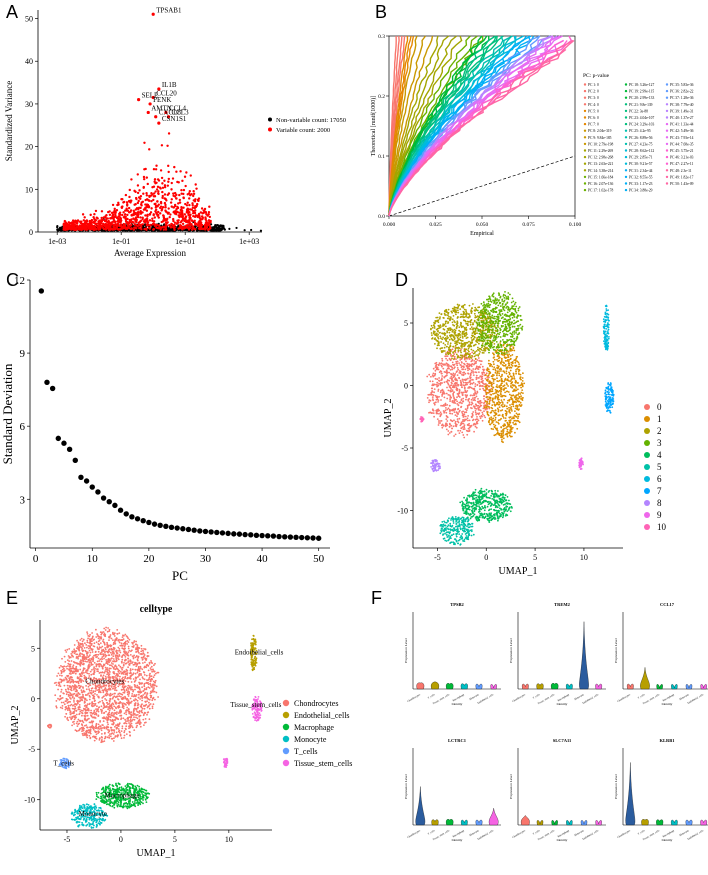  I want to click on legend-entry: PC 37: 1.28e-36, so click(682, 98).